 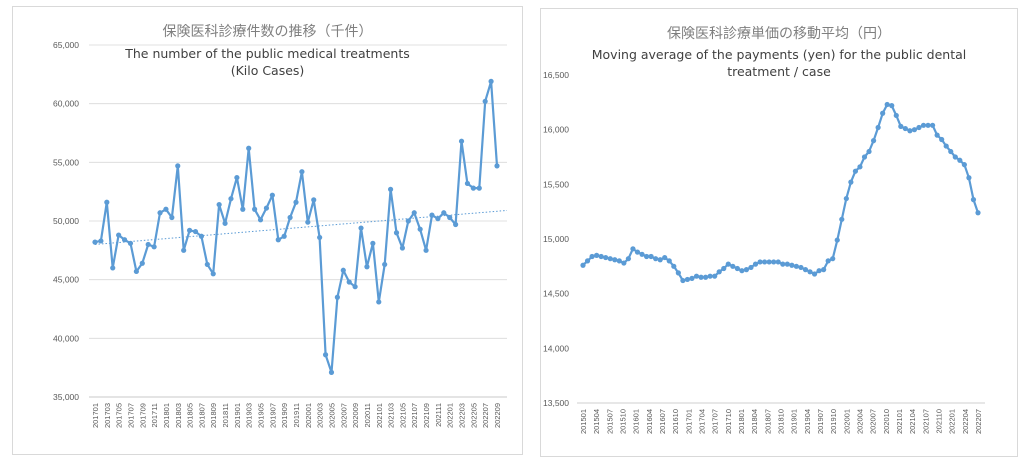 What do you see at coordinates (343, 415) in the screenshot?
I see `x-tick-label: 202007` at bounding box center [343, 415].